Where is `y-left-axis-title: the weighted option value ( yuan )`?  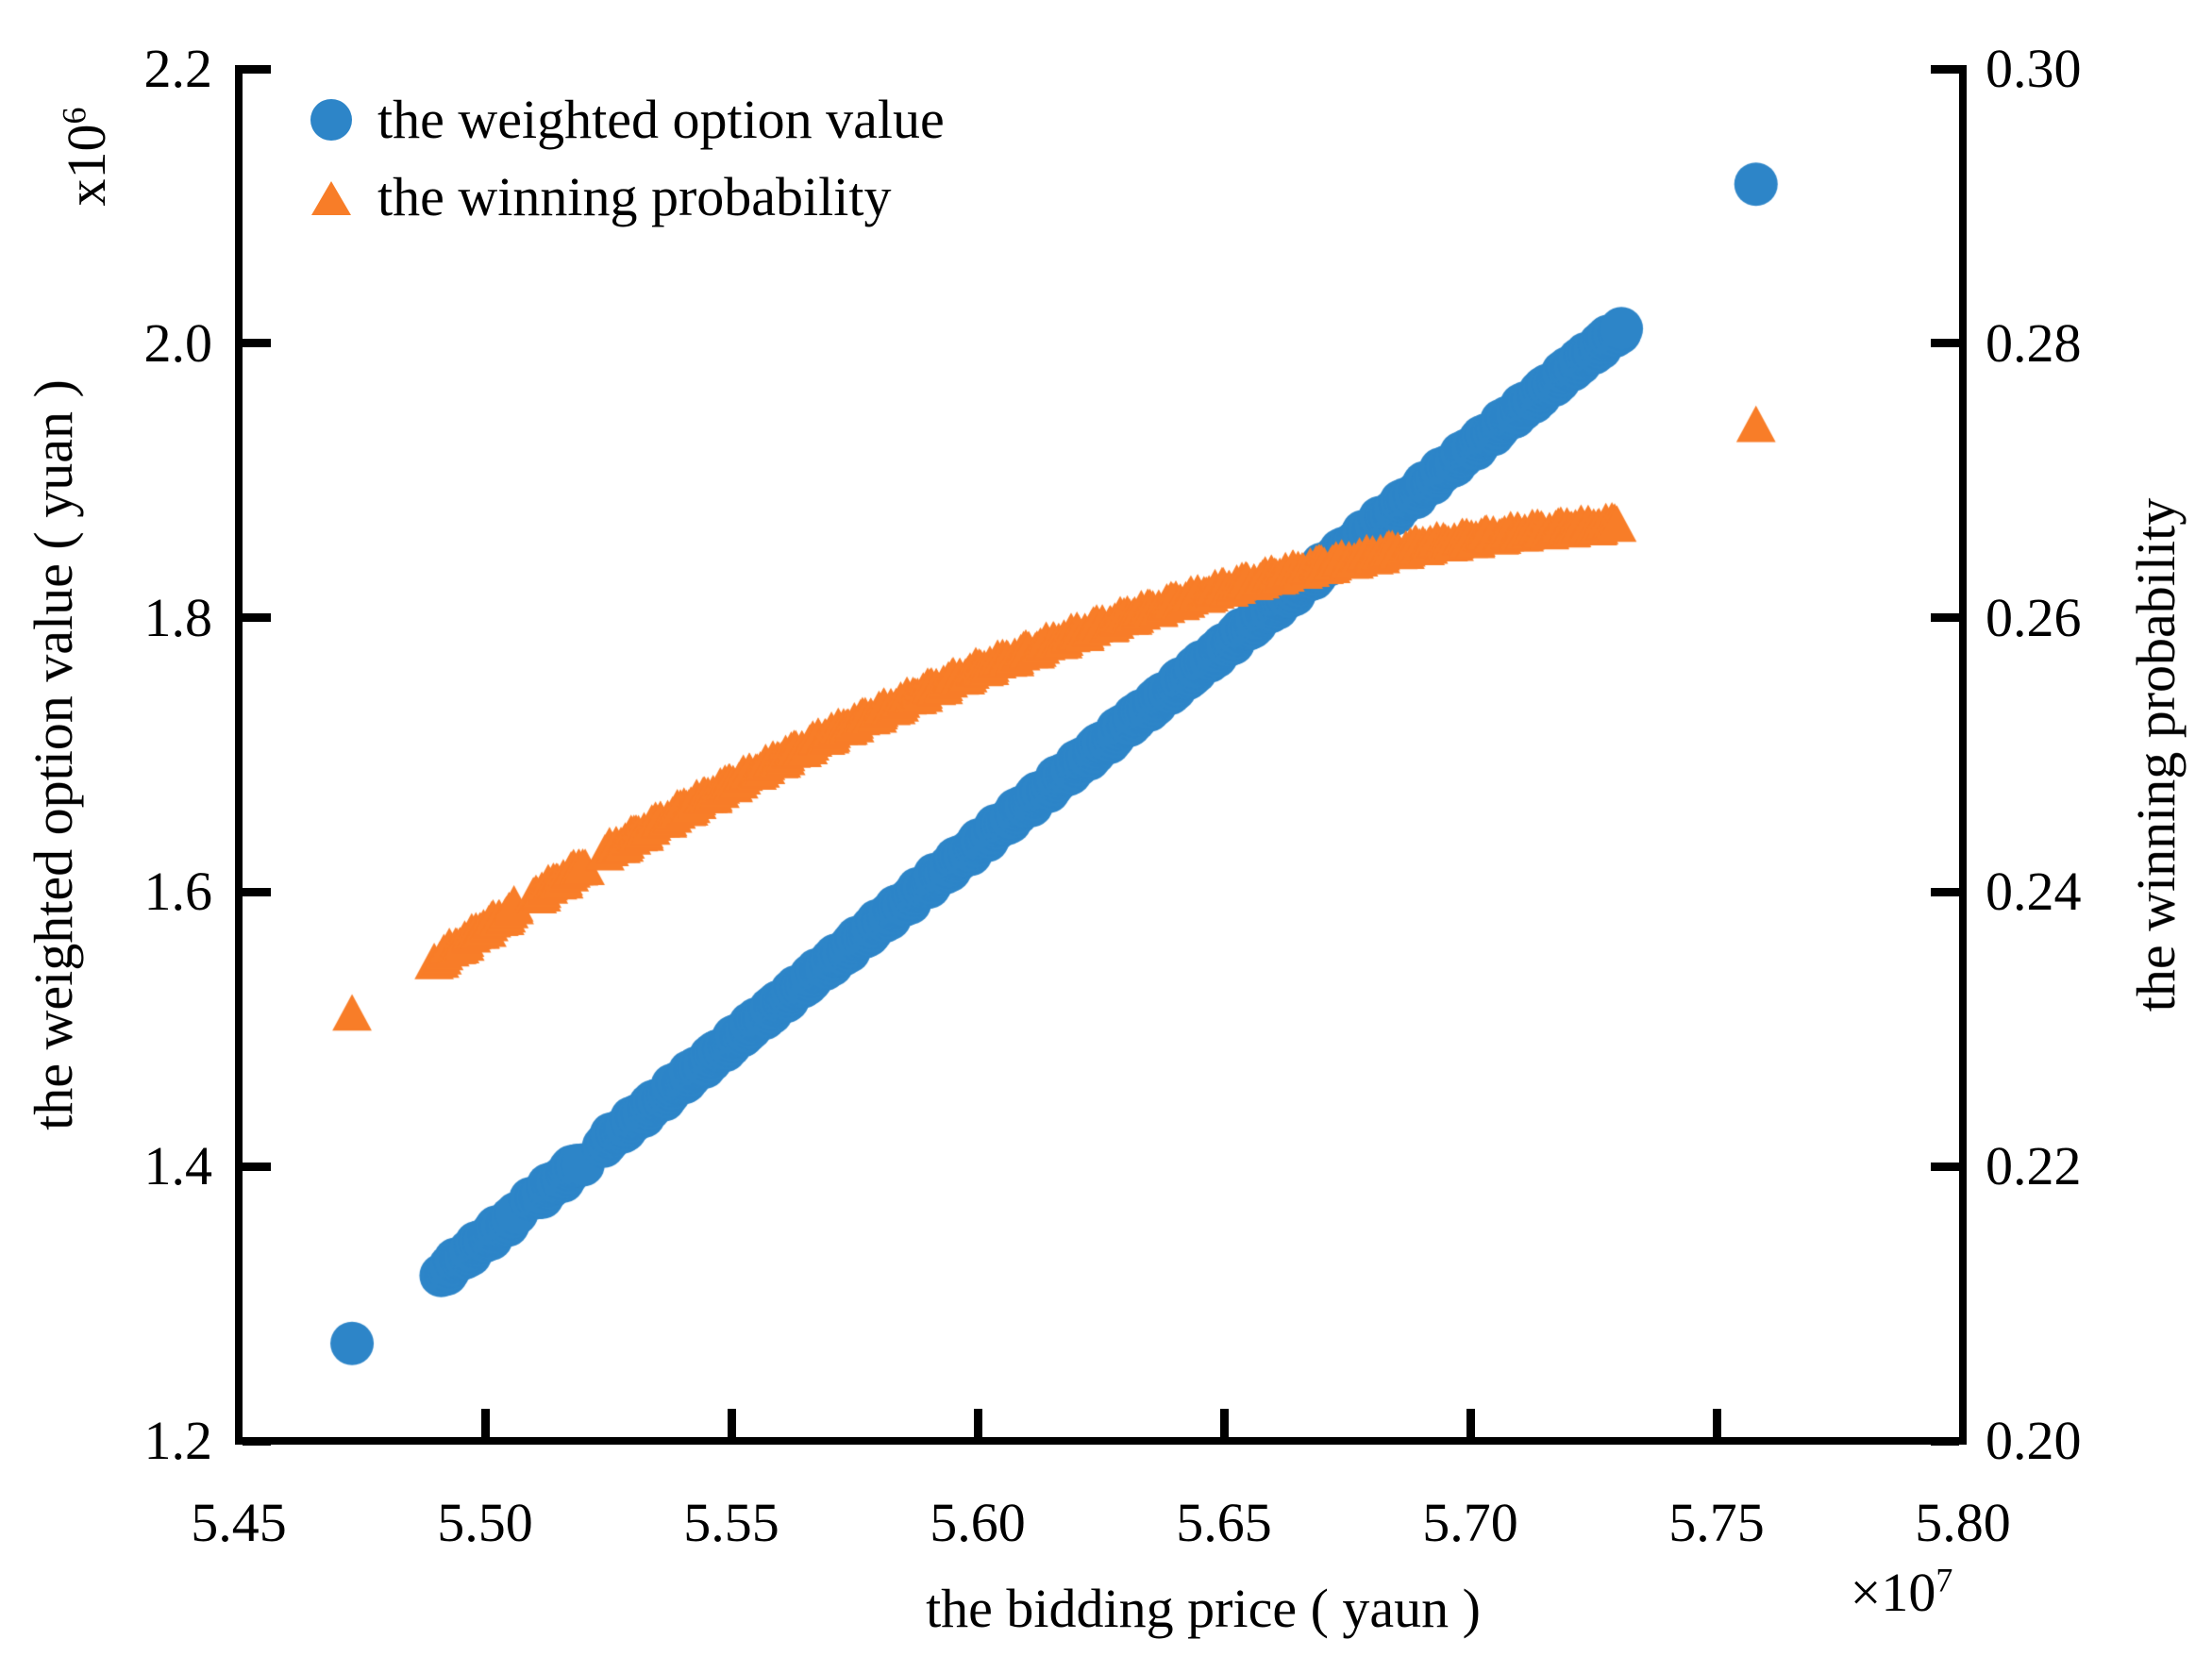
y-left-axis-title: the weighted option value ( yuan ) is located at coordinates (54, 754).